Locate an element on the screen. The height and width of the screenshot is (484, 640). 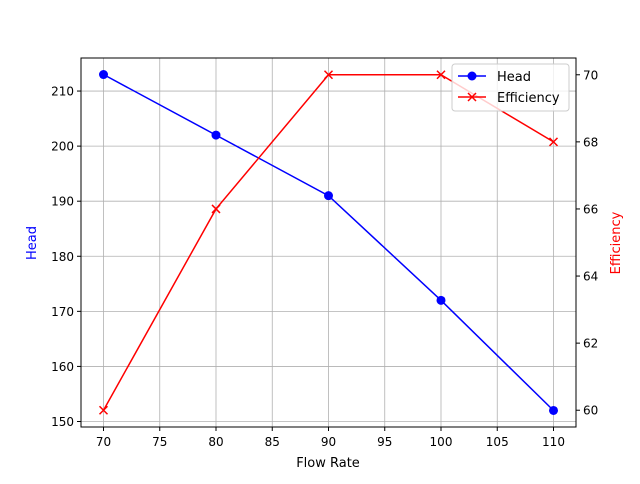
y-tick-label: 200 is located at coordinates (62, 147).